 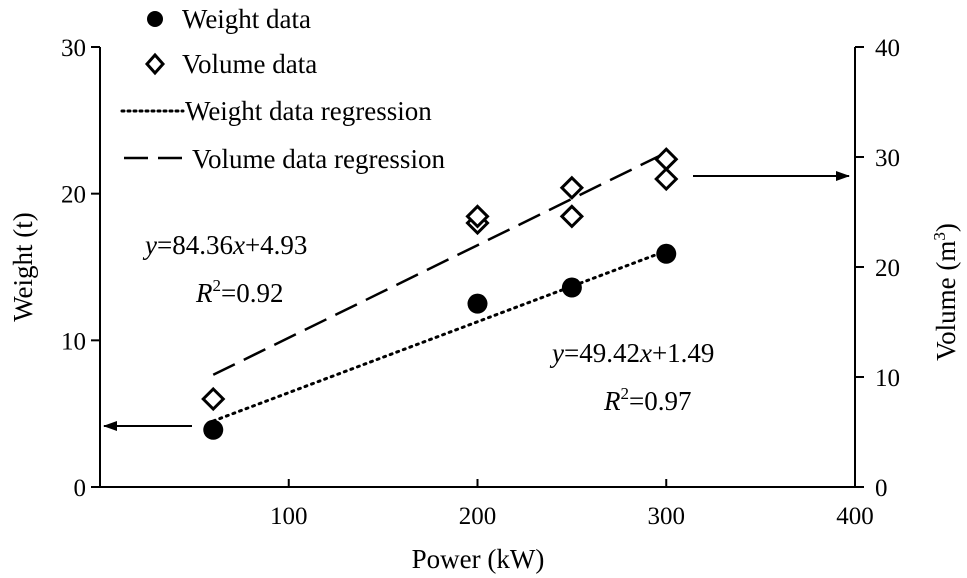 What do you see at coordinates (887, 48) in the screenshot?
I see `y-right-tick-label: 40` at bounding box center [887, 48].